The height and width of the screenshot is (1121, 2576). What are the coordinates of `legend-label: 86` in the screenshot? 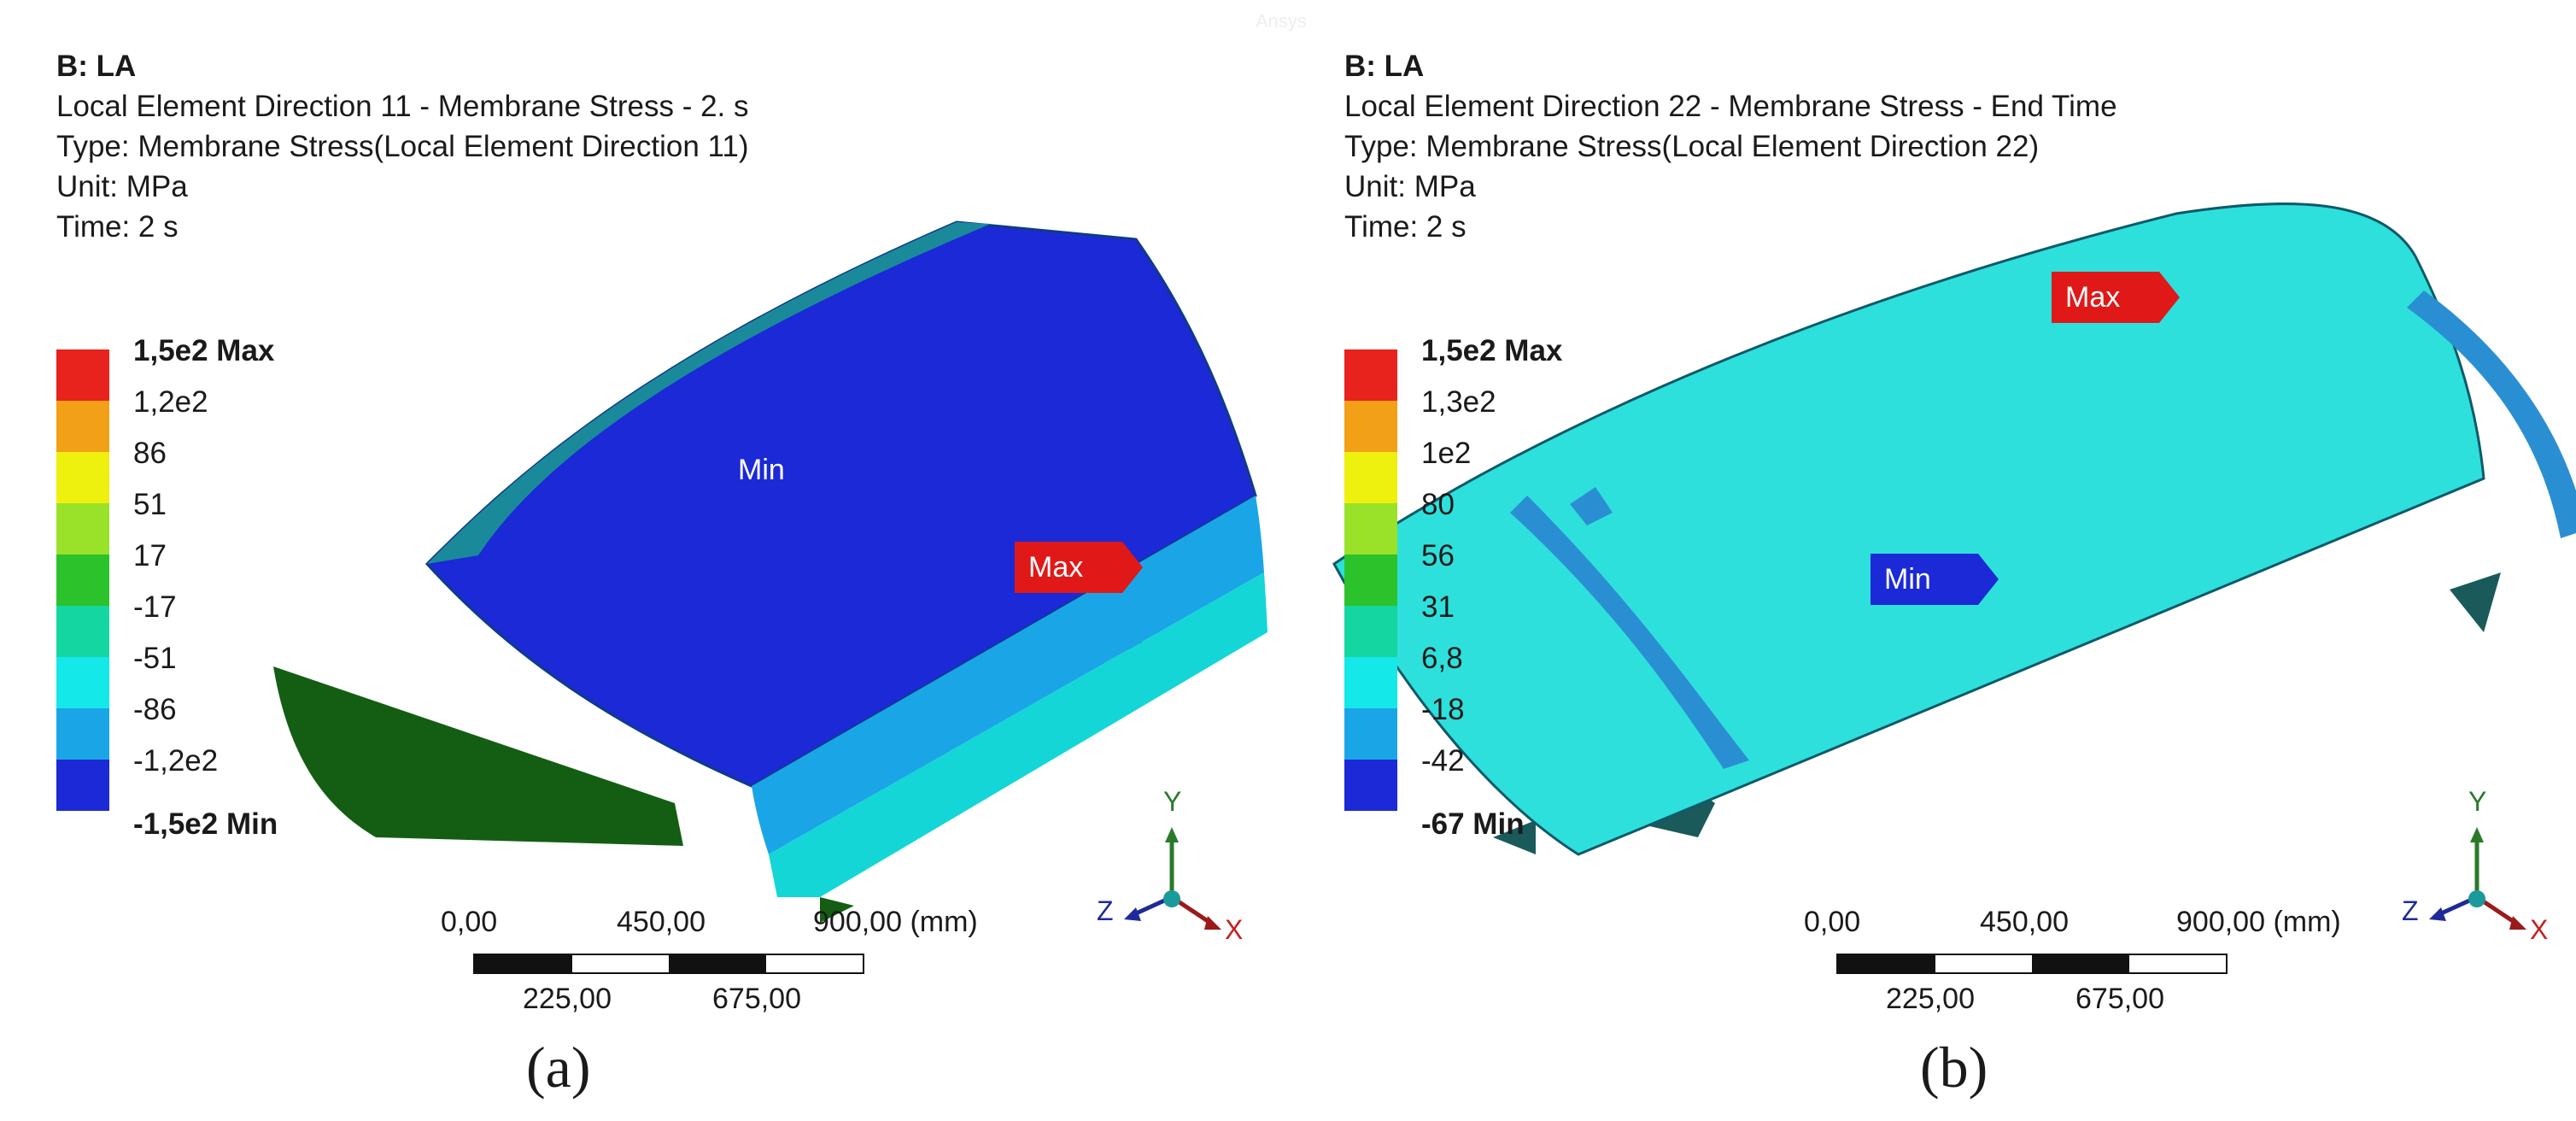 It's located at (150, 453).